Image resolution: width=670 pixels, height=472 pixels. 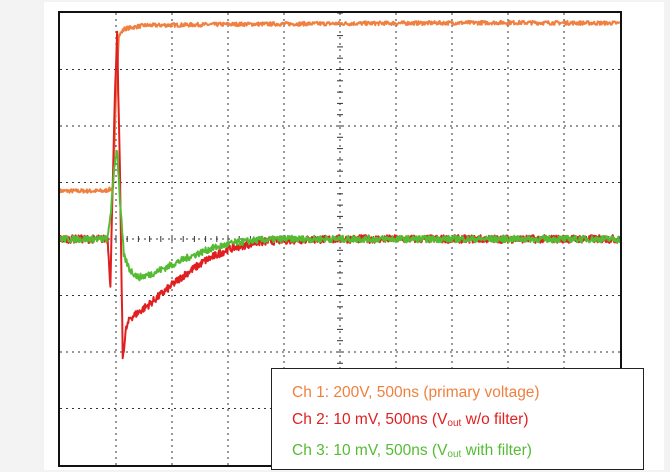 I want to click on legend-ch3: Ch 3: 10 mV, 500ns (Vout with filter), so click(x=412, y=451).